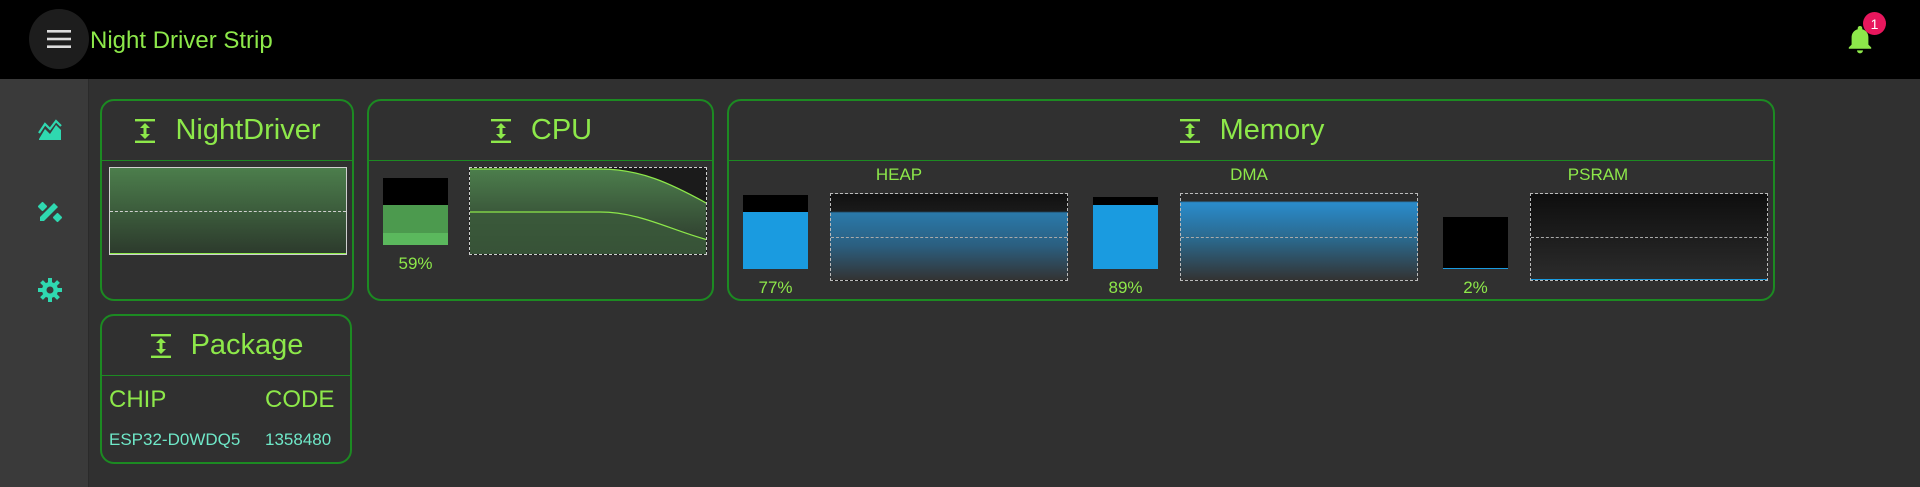  What do you see at coordinates (415, 225) in the screenshot?
I see `cpu-usage-bar-fill` at bounding box center [415, 225].